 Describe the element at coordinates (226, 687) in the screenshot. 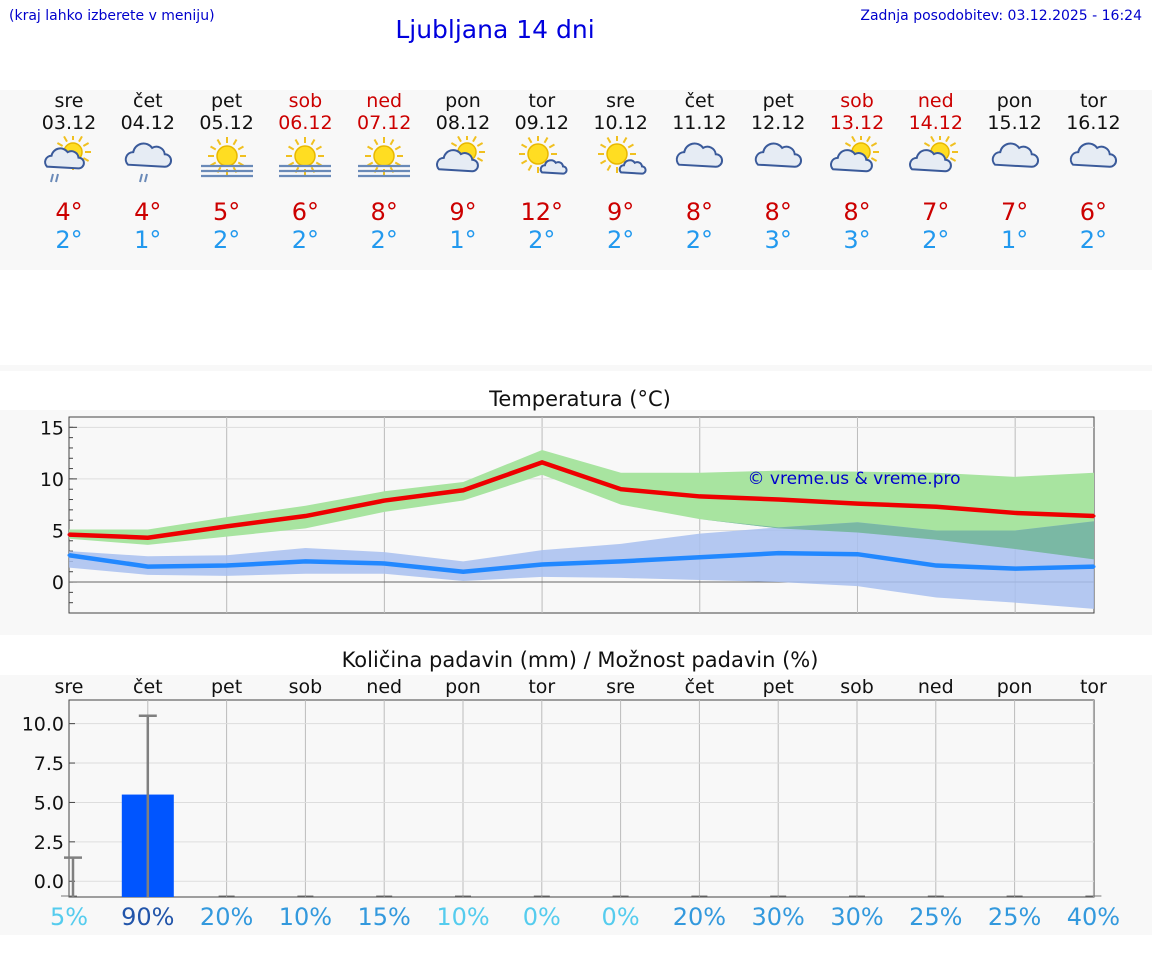

I see `category-label: pet` at that location.